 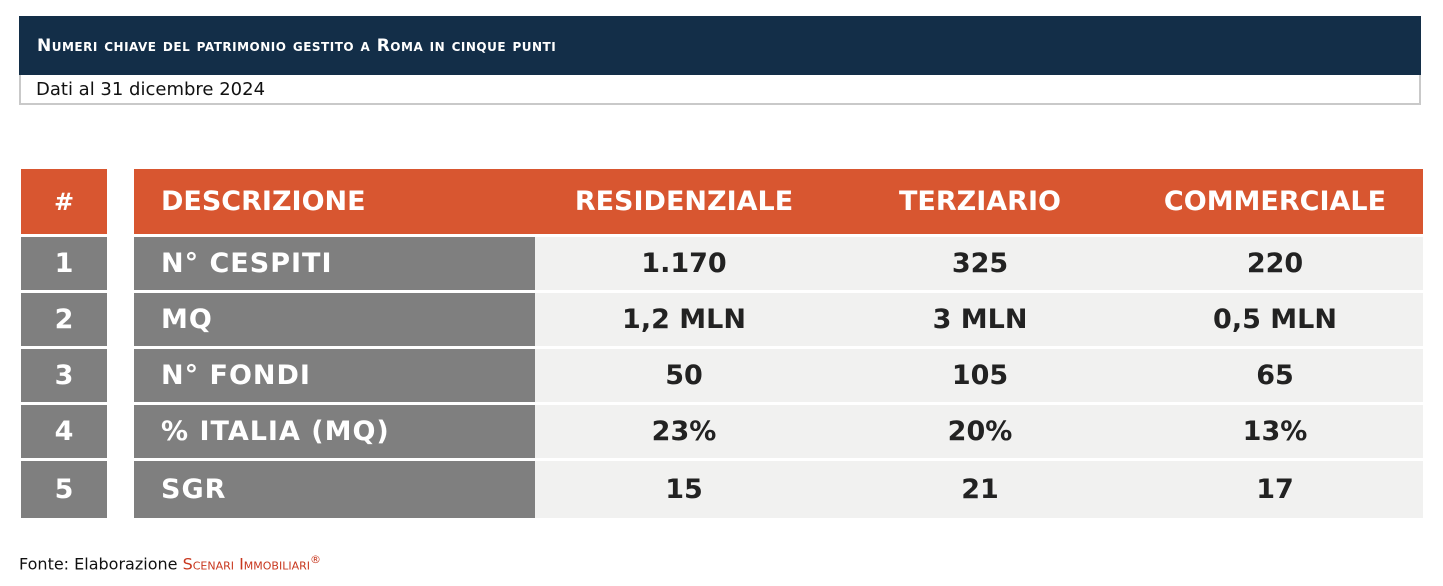 What do you see at coordinates (684, 375) in the screenshot?
I see `table-cell: 50` at bounding box center [684, 375].